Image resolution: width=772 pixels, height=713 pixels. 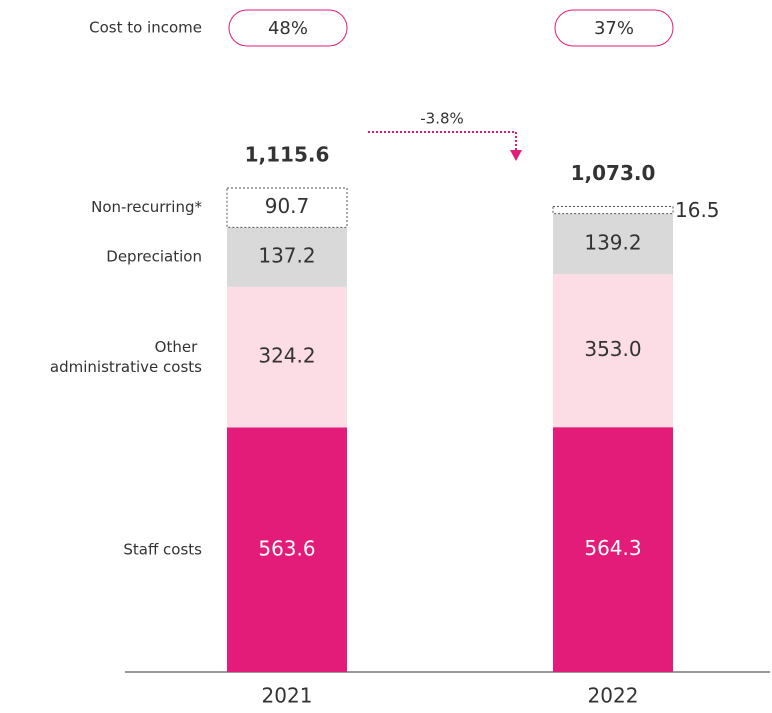 I want to click on change-label: -3.8%, so click(x=442, y=119).